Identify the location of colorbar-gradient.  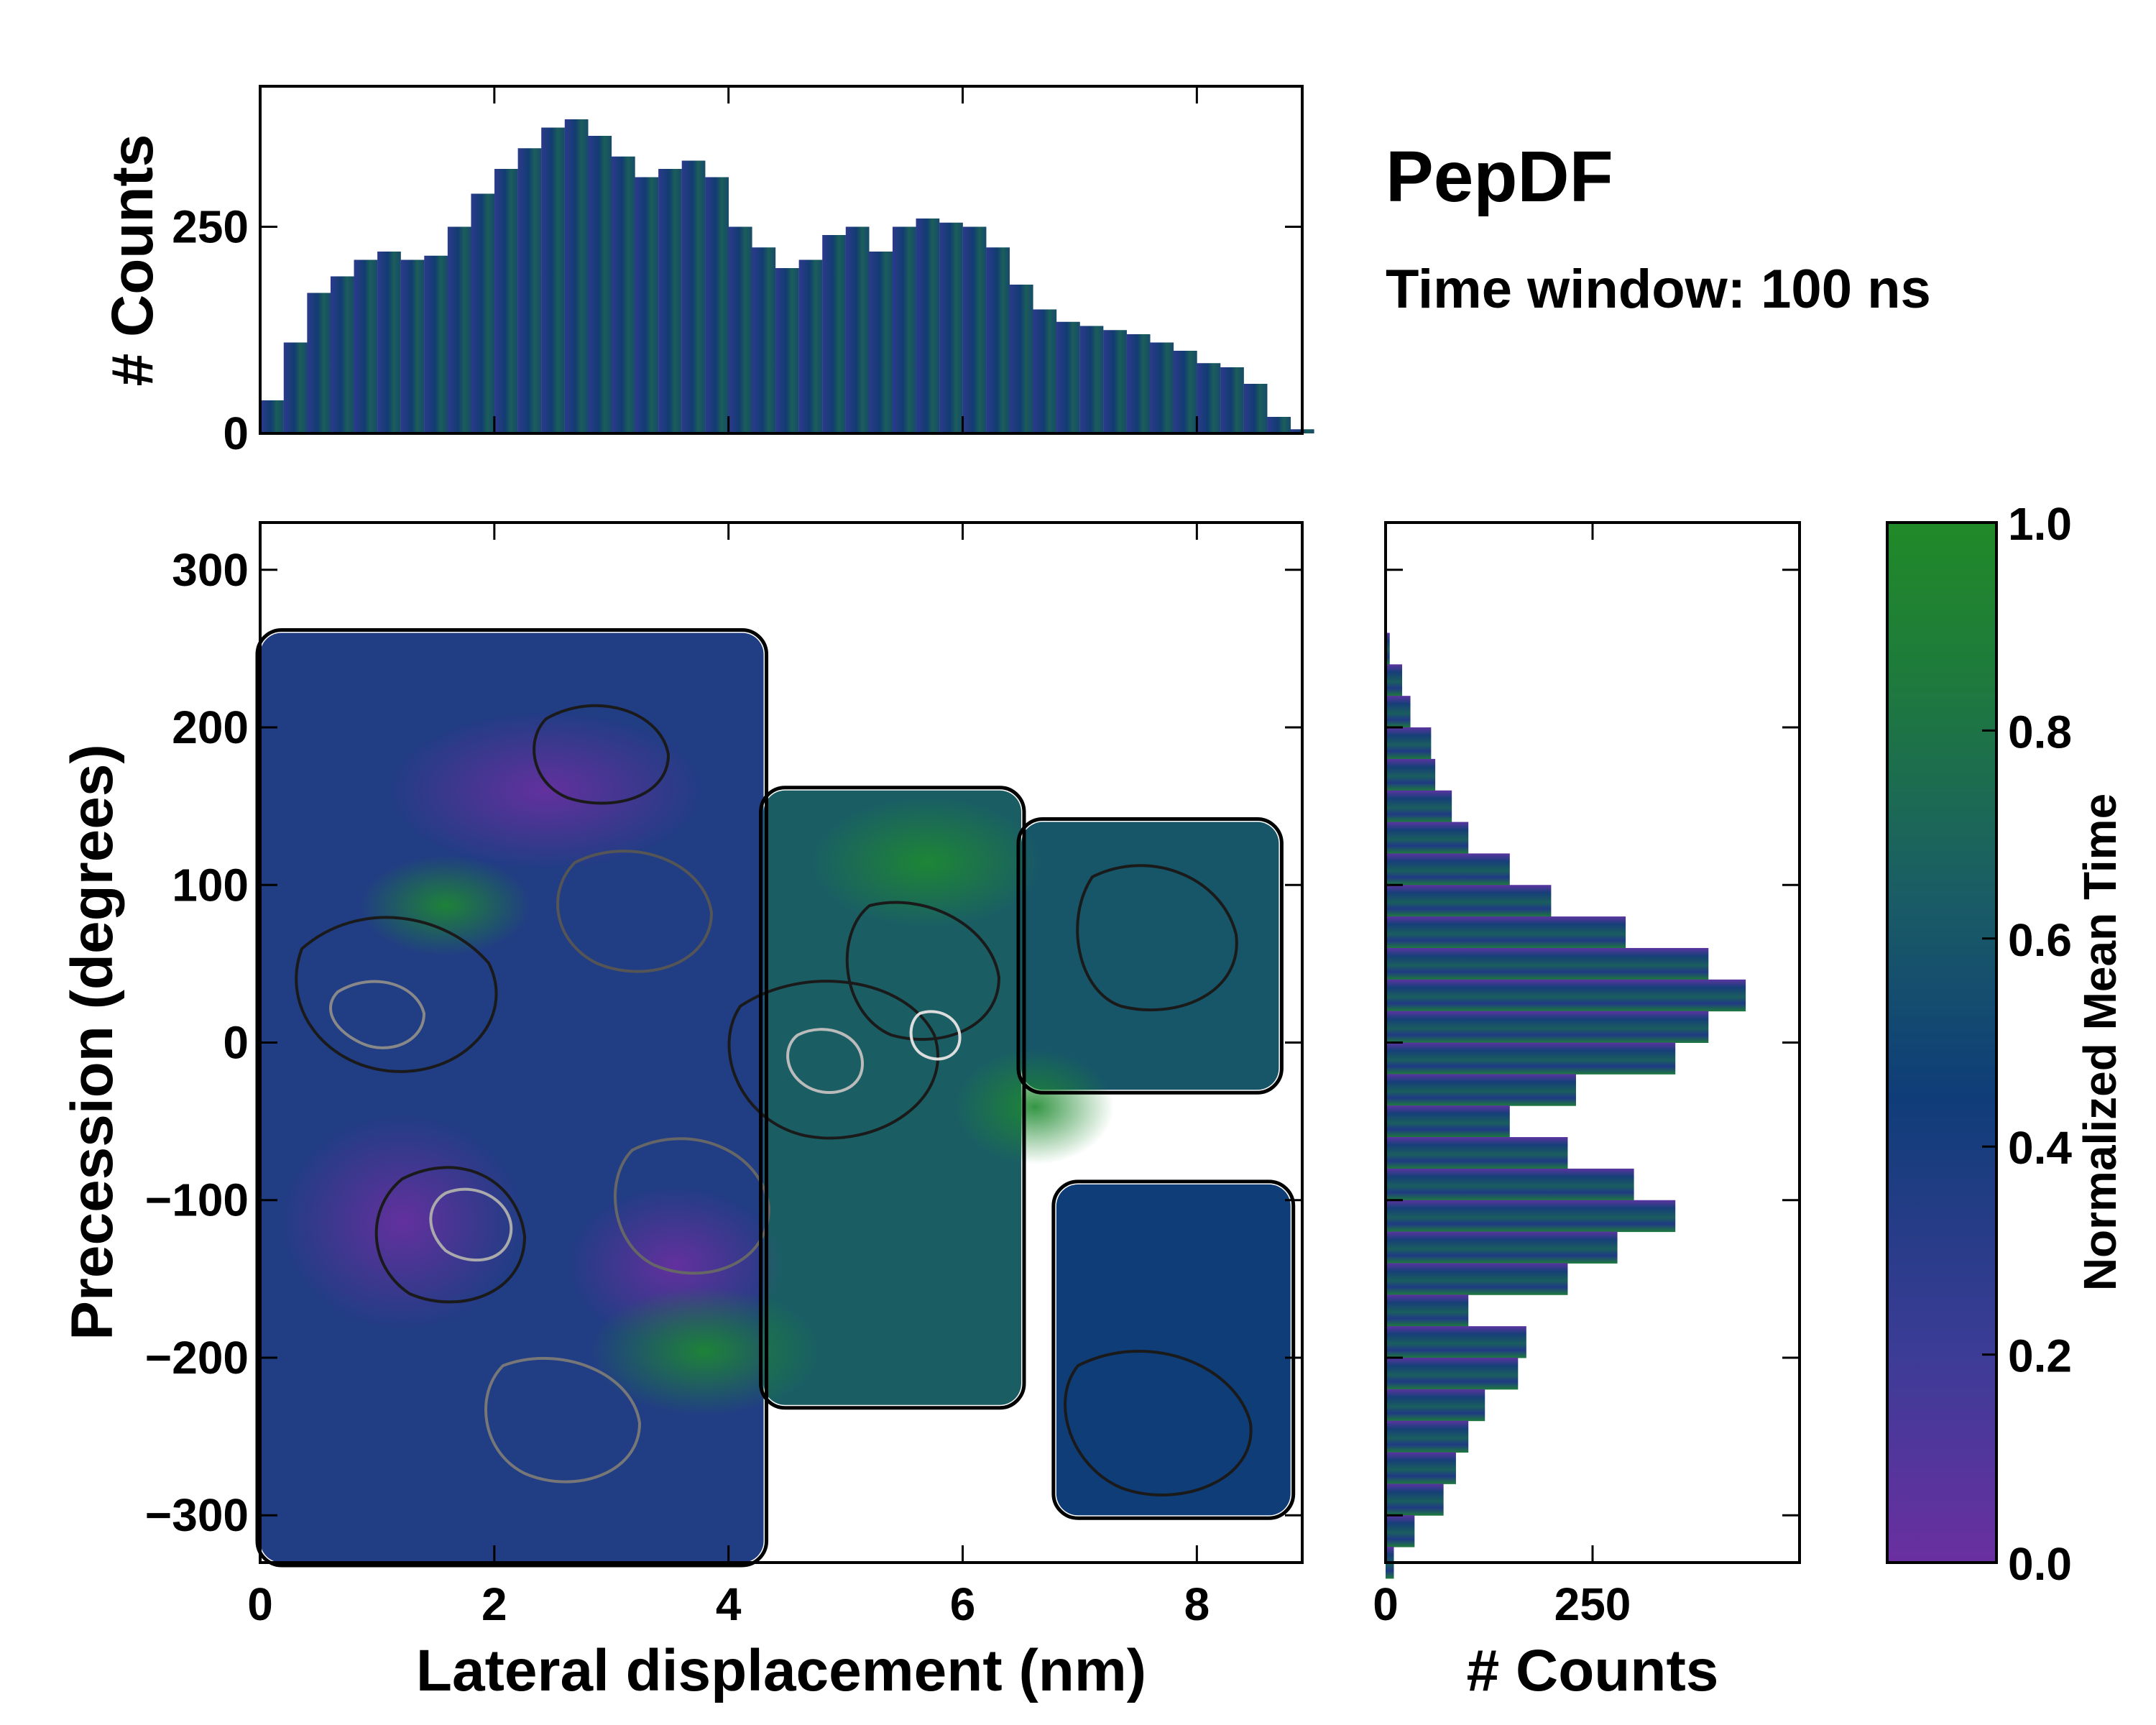
(1942, 1042).